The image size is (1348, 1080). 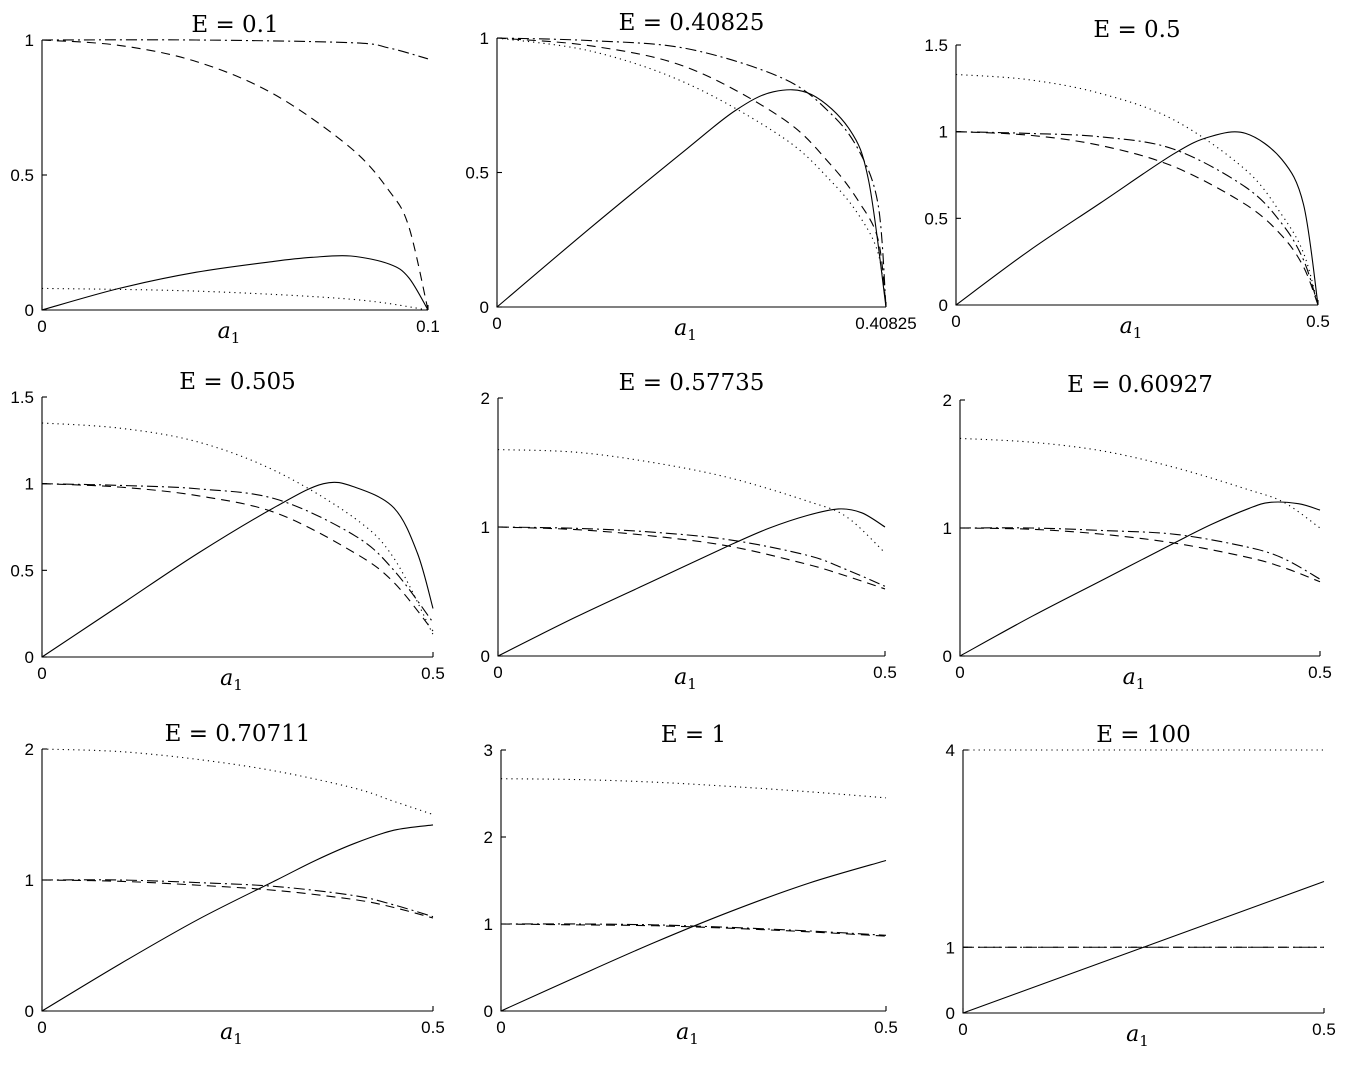 I want to click on panel-8: E = 1 0 1 2 3 0 0.5 a1, so click(x=691, y=885).